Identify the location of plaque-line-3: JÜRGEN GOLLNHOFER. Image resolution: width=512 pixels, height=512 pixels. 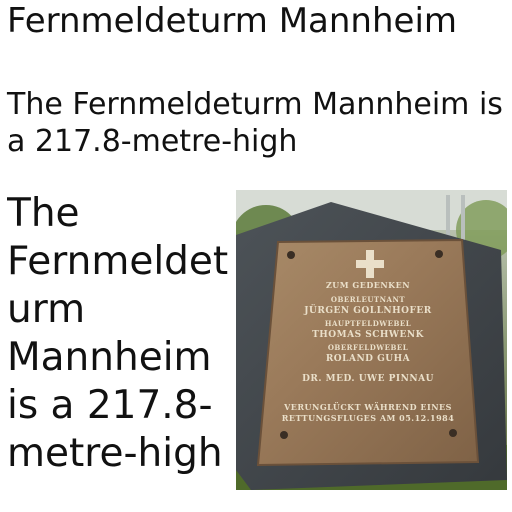
(367, 309).